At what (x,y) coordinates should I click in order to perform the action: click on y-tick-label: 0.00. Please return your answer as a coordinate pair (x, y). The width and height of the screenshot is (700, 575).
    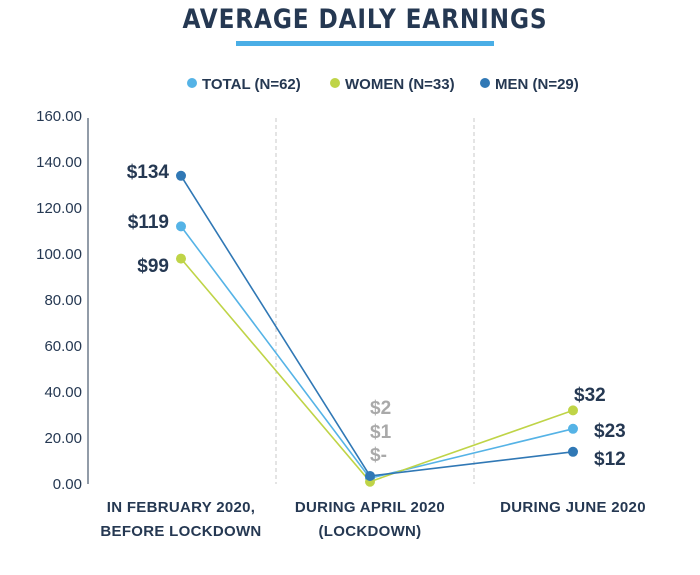
    Looking at the image, I should click on (67, 484).